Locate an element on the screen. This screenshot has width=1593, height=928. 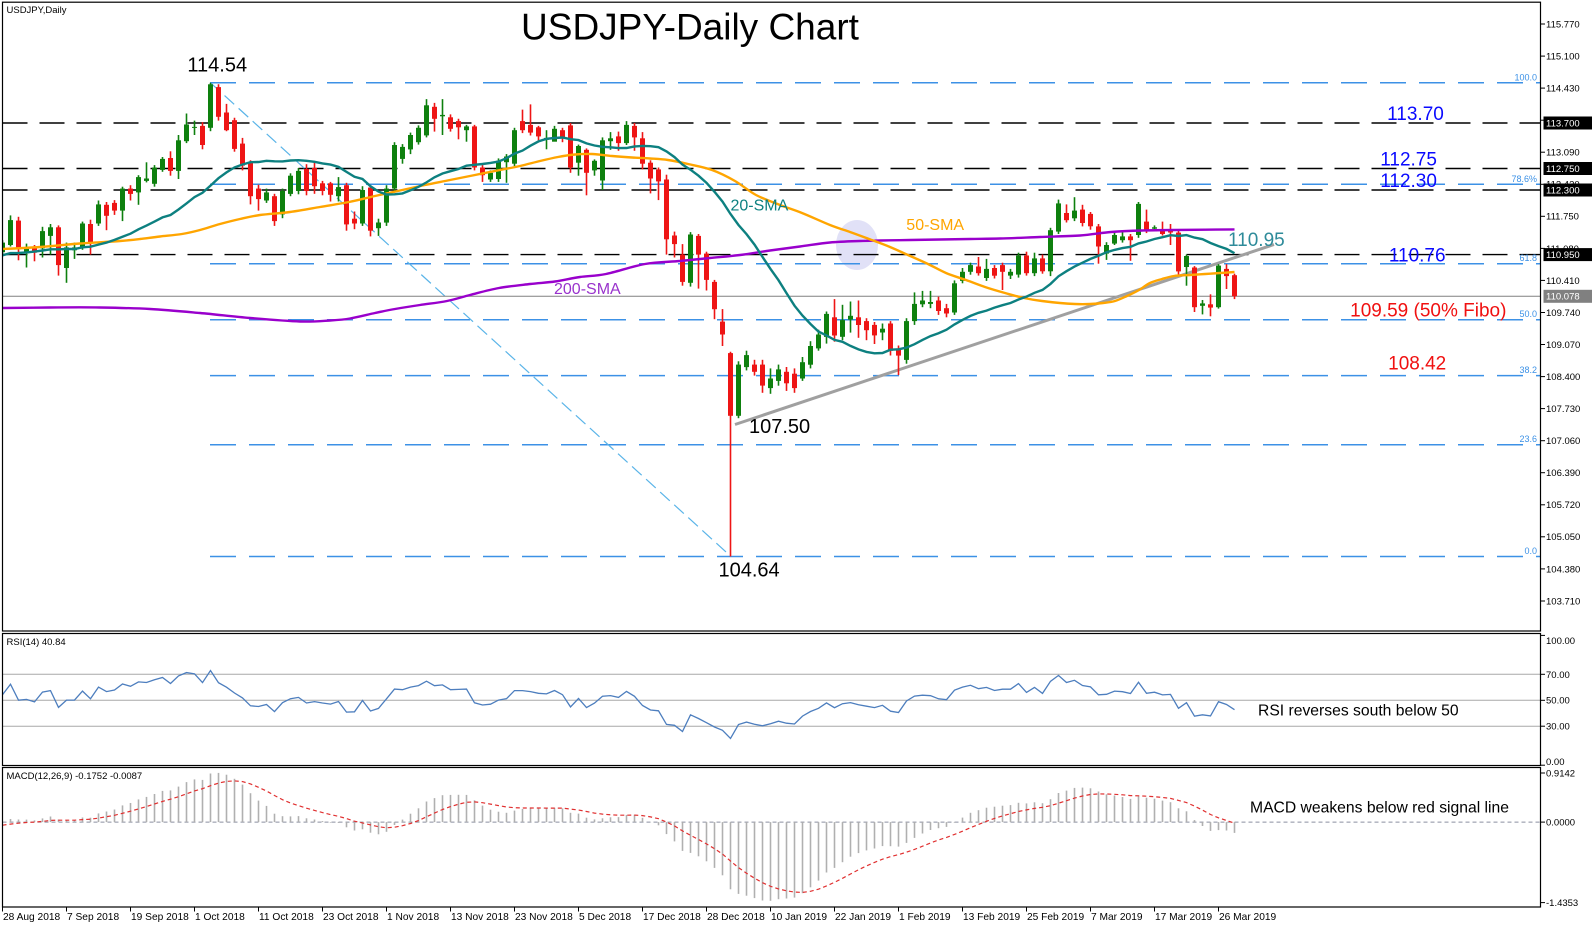
svg-text: 108.42 is located at coordinates (1417, 364).